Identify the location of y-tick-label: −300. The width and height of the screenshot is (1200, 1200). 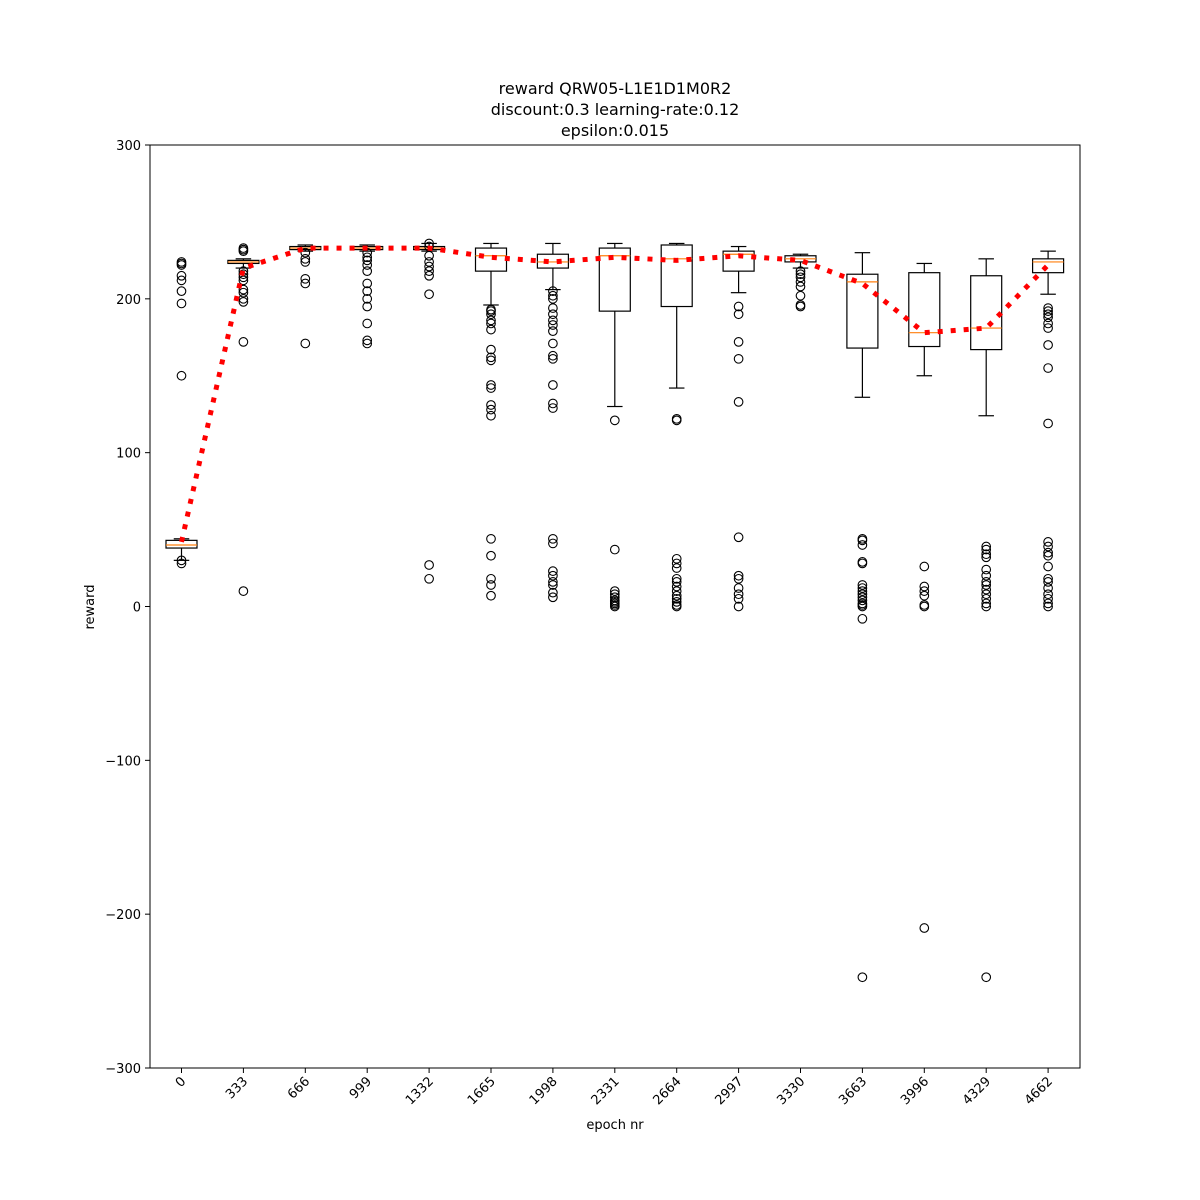
(123, 1069).